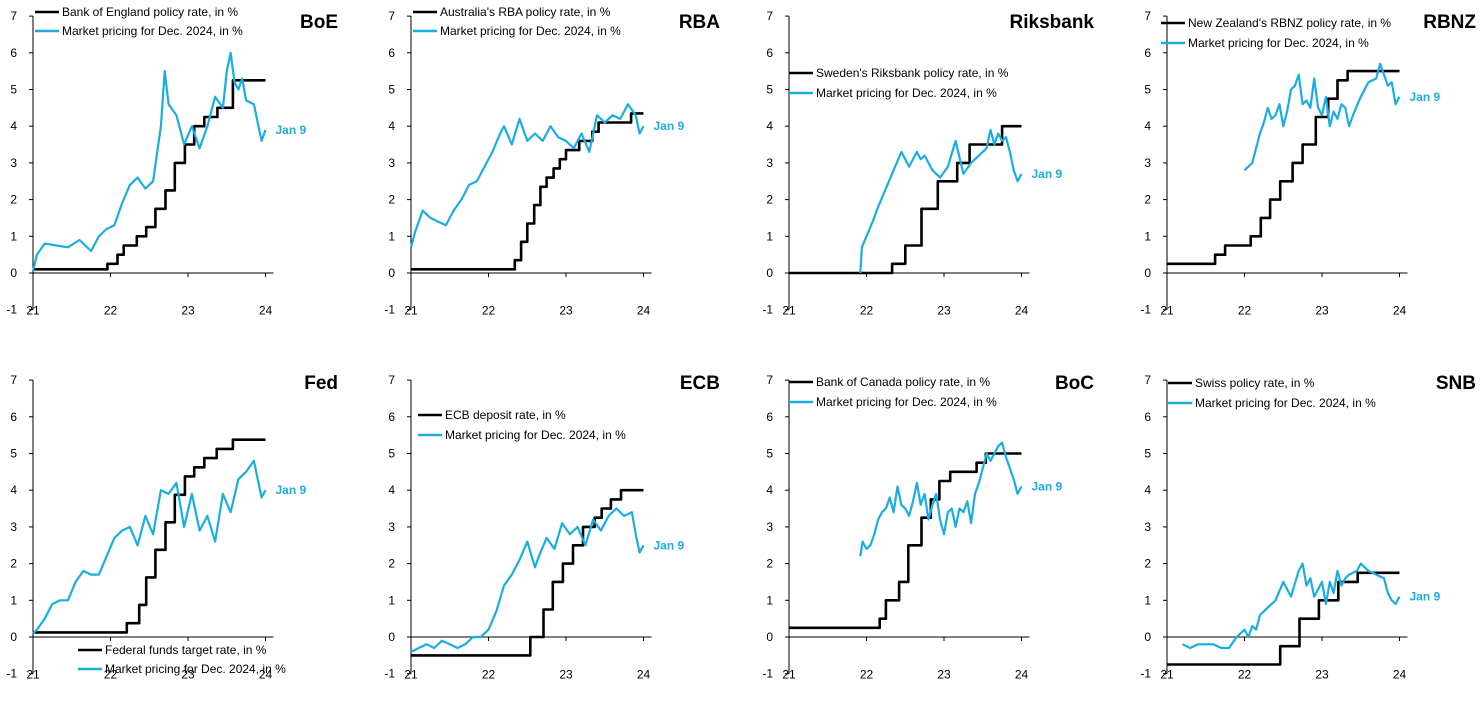  I want to click on panel-title: RBA, so click(699, 22).